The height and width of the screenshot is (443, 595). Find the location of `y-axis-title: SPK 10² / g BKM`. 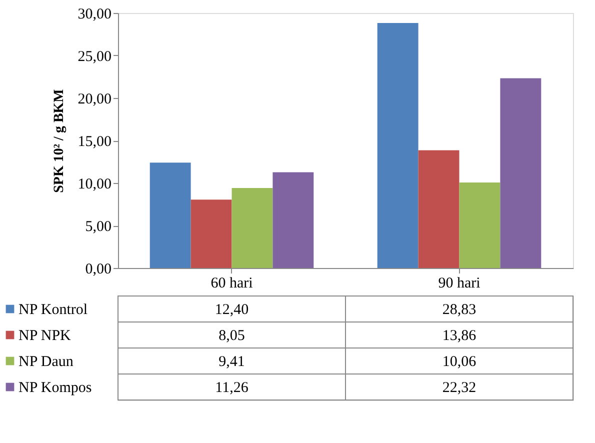

y-axis-title: SPK 10² / g BKM is located at coordinates (59, 141).